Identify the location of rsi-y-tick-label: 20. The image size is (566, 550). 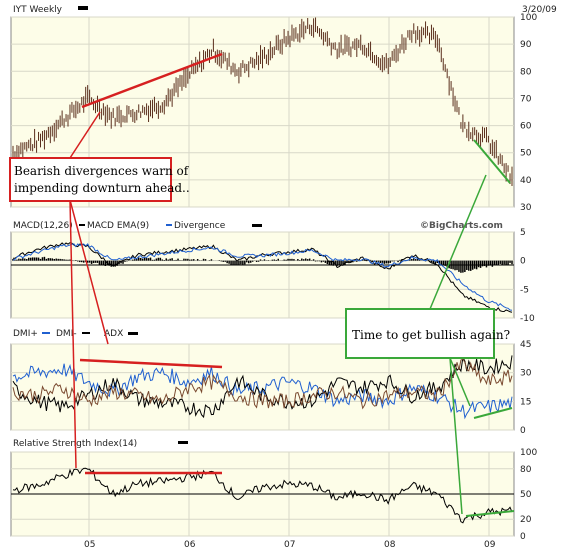
(526, 520).